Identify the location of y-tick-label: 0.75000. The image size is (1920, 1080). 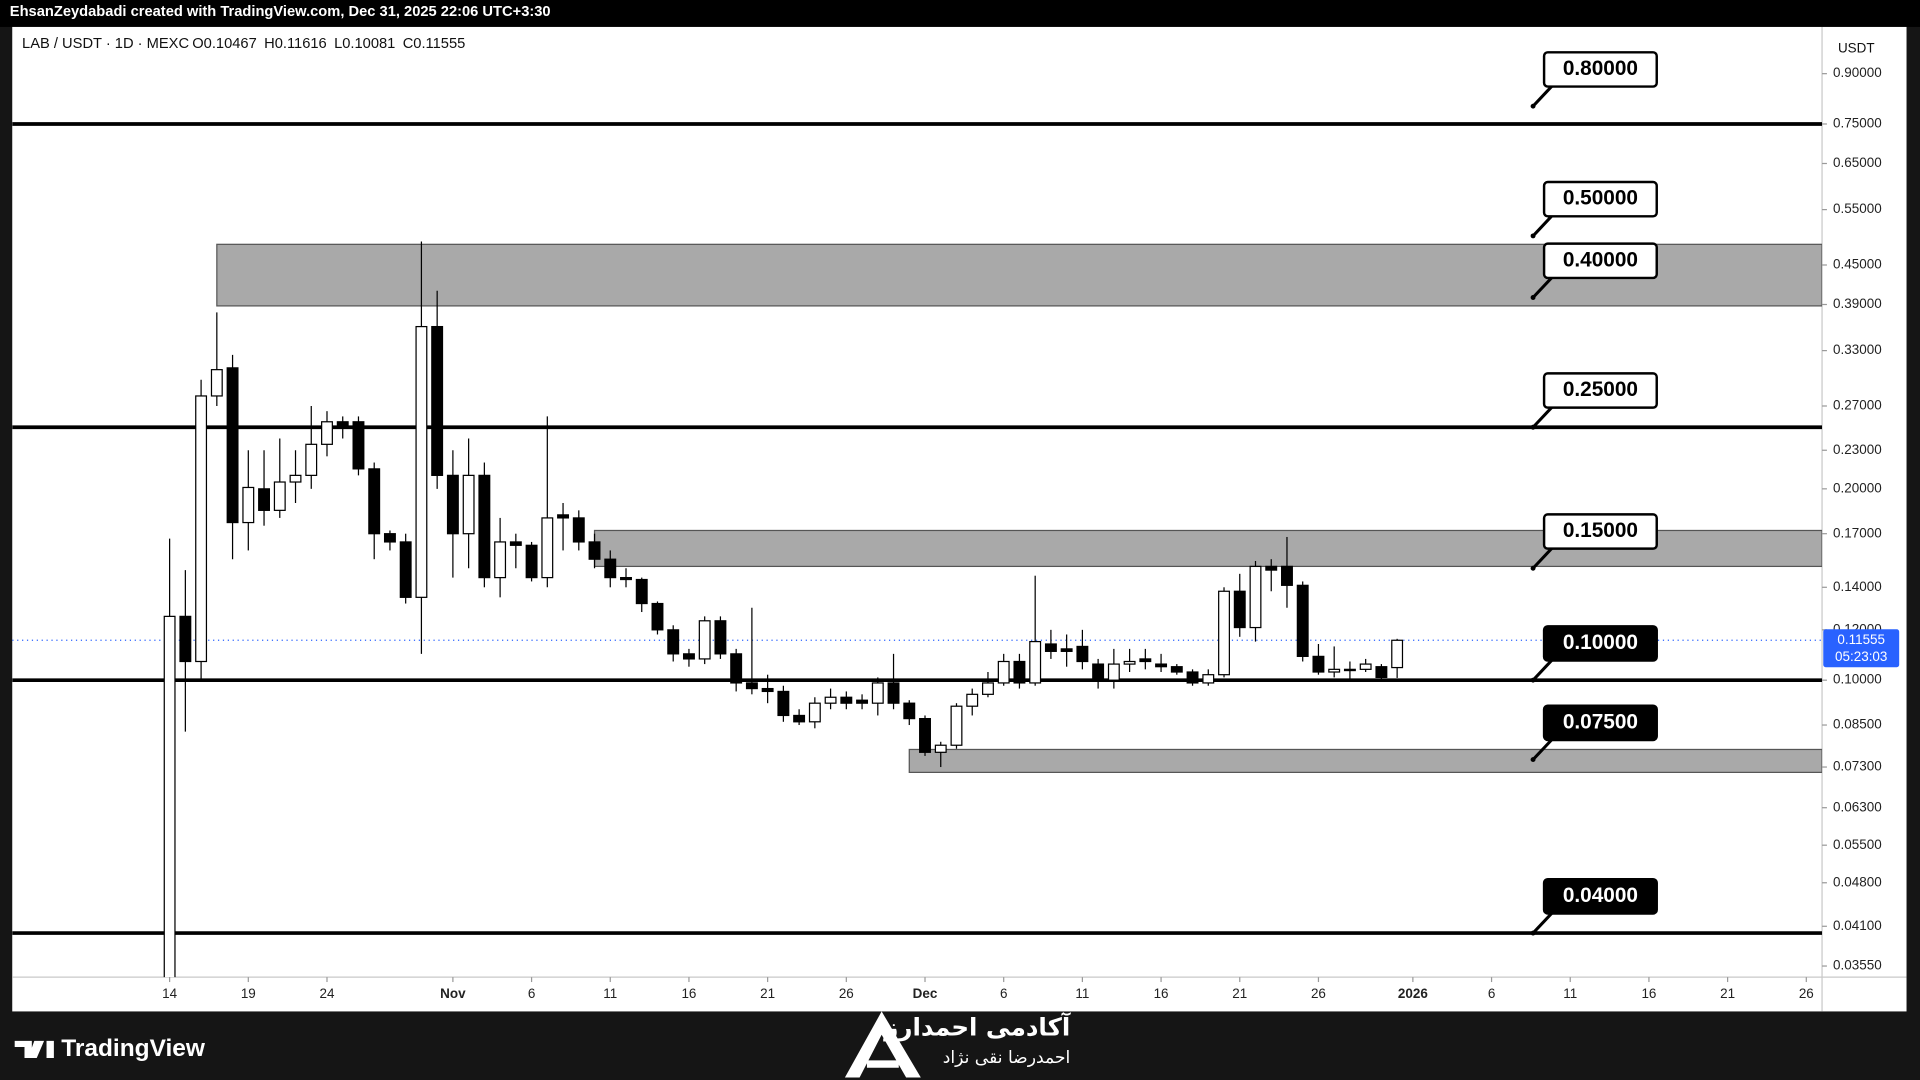
(1857, 123).